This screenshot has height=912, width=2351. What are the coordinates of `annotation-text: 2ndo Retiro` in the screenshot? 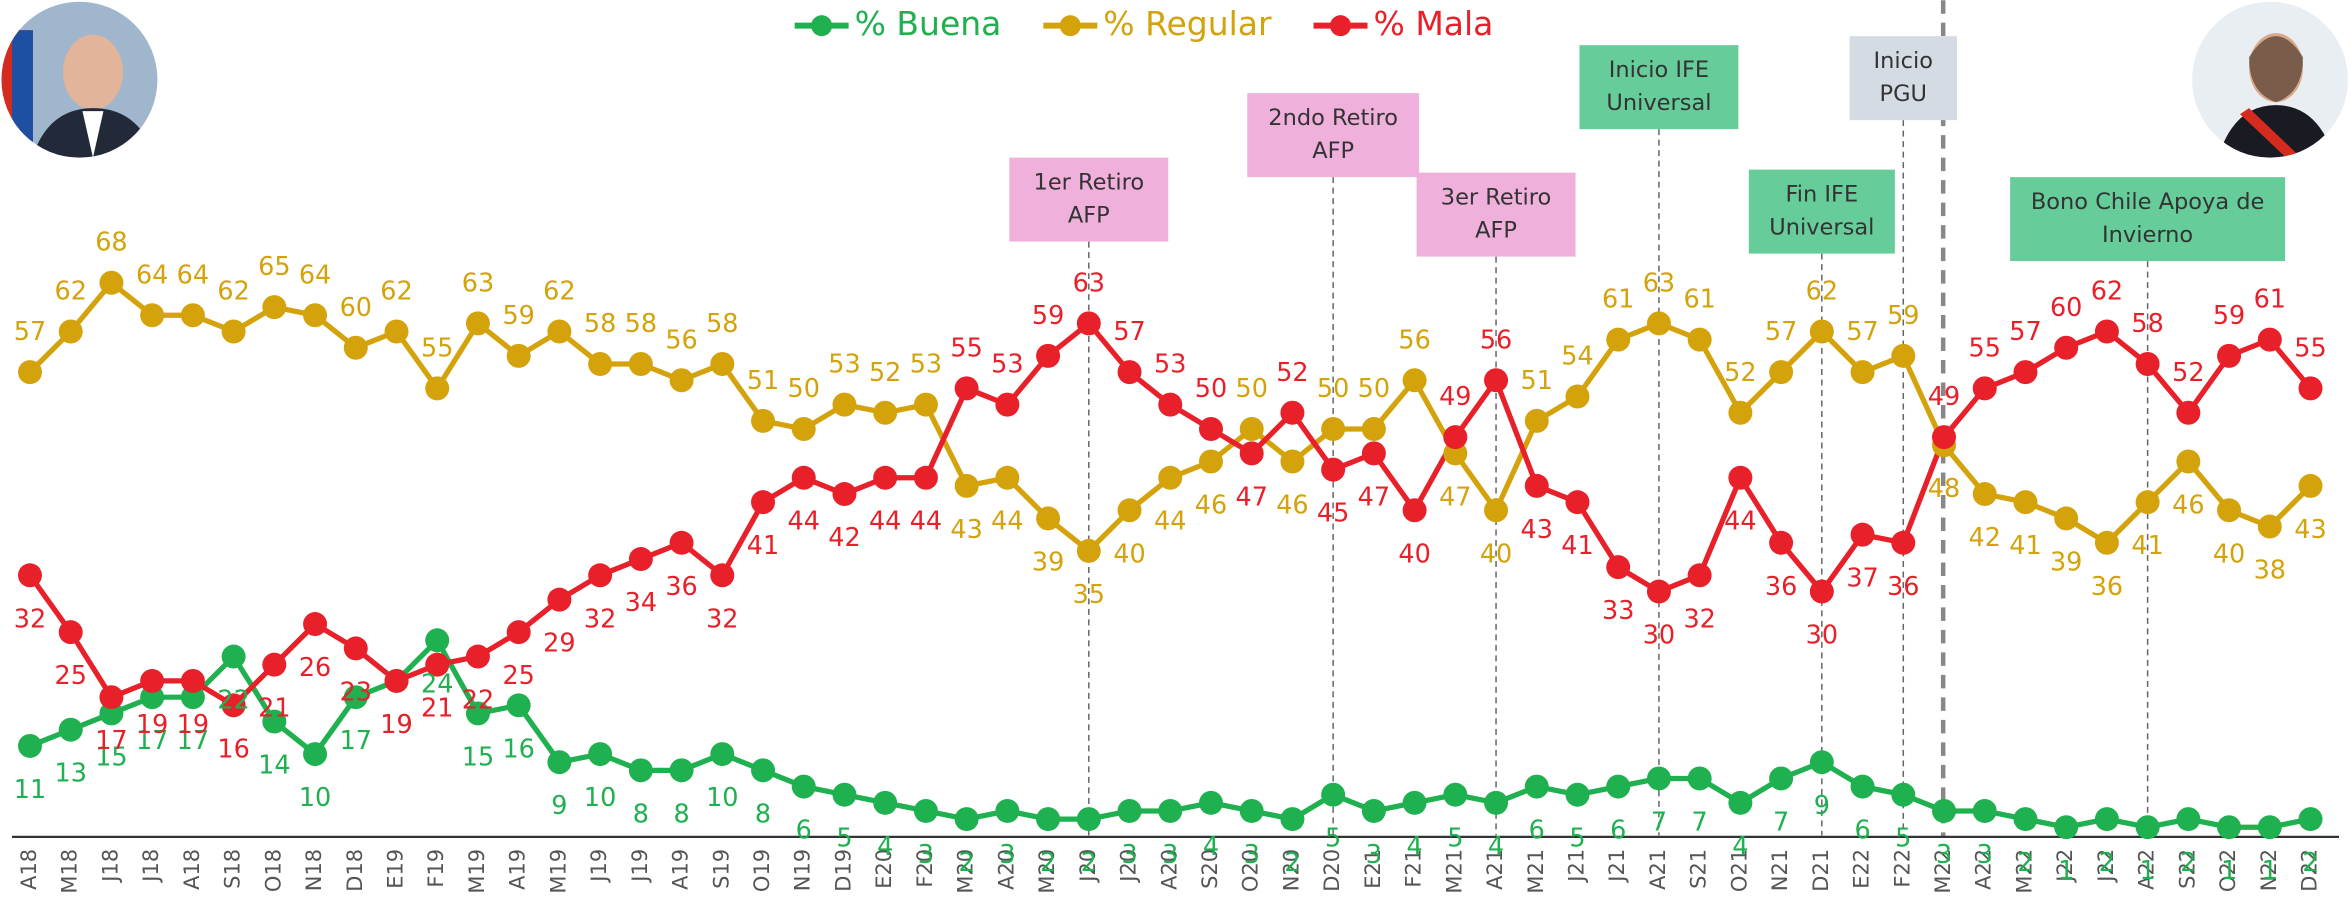 It's located at (1333, 118).